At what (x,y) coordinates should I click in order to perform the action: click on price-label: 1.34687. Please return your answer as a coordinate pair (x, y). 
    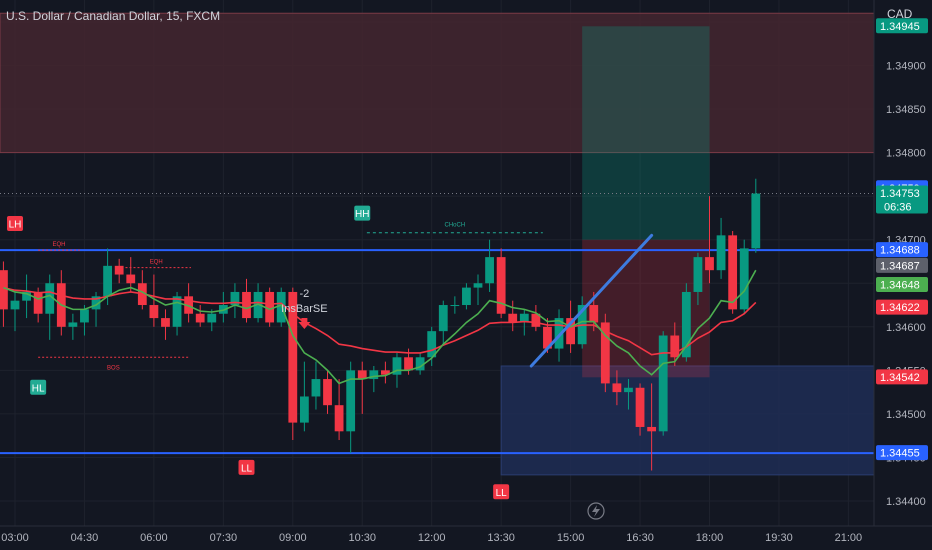
    Looking at the image, I should click on (902, 265).